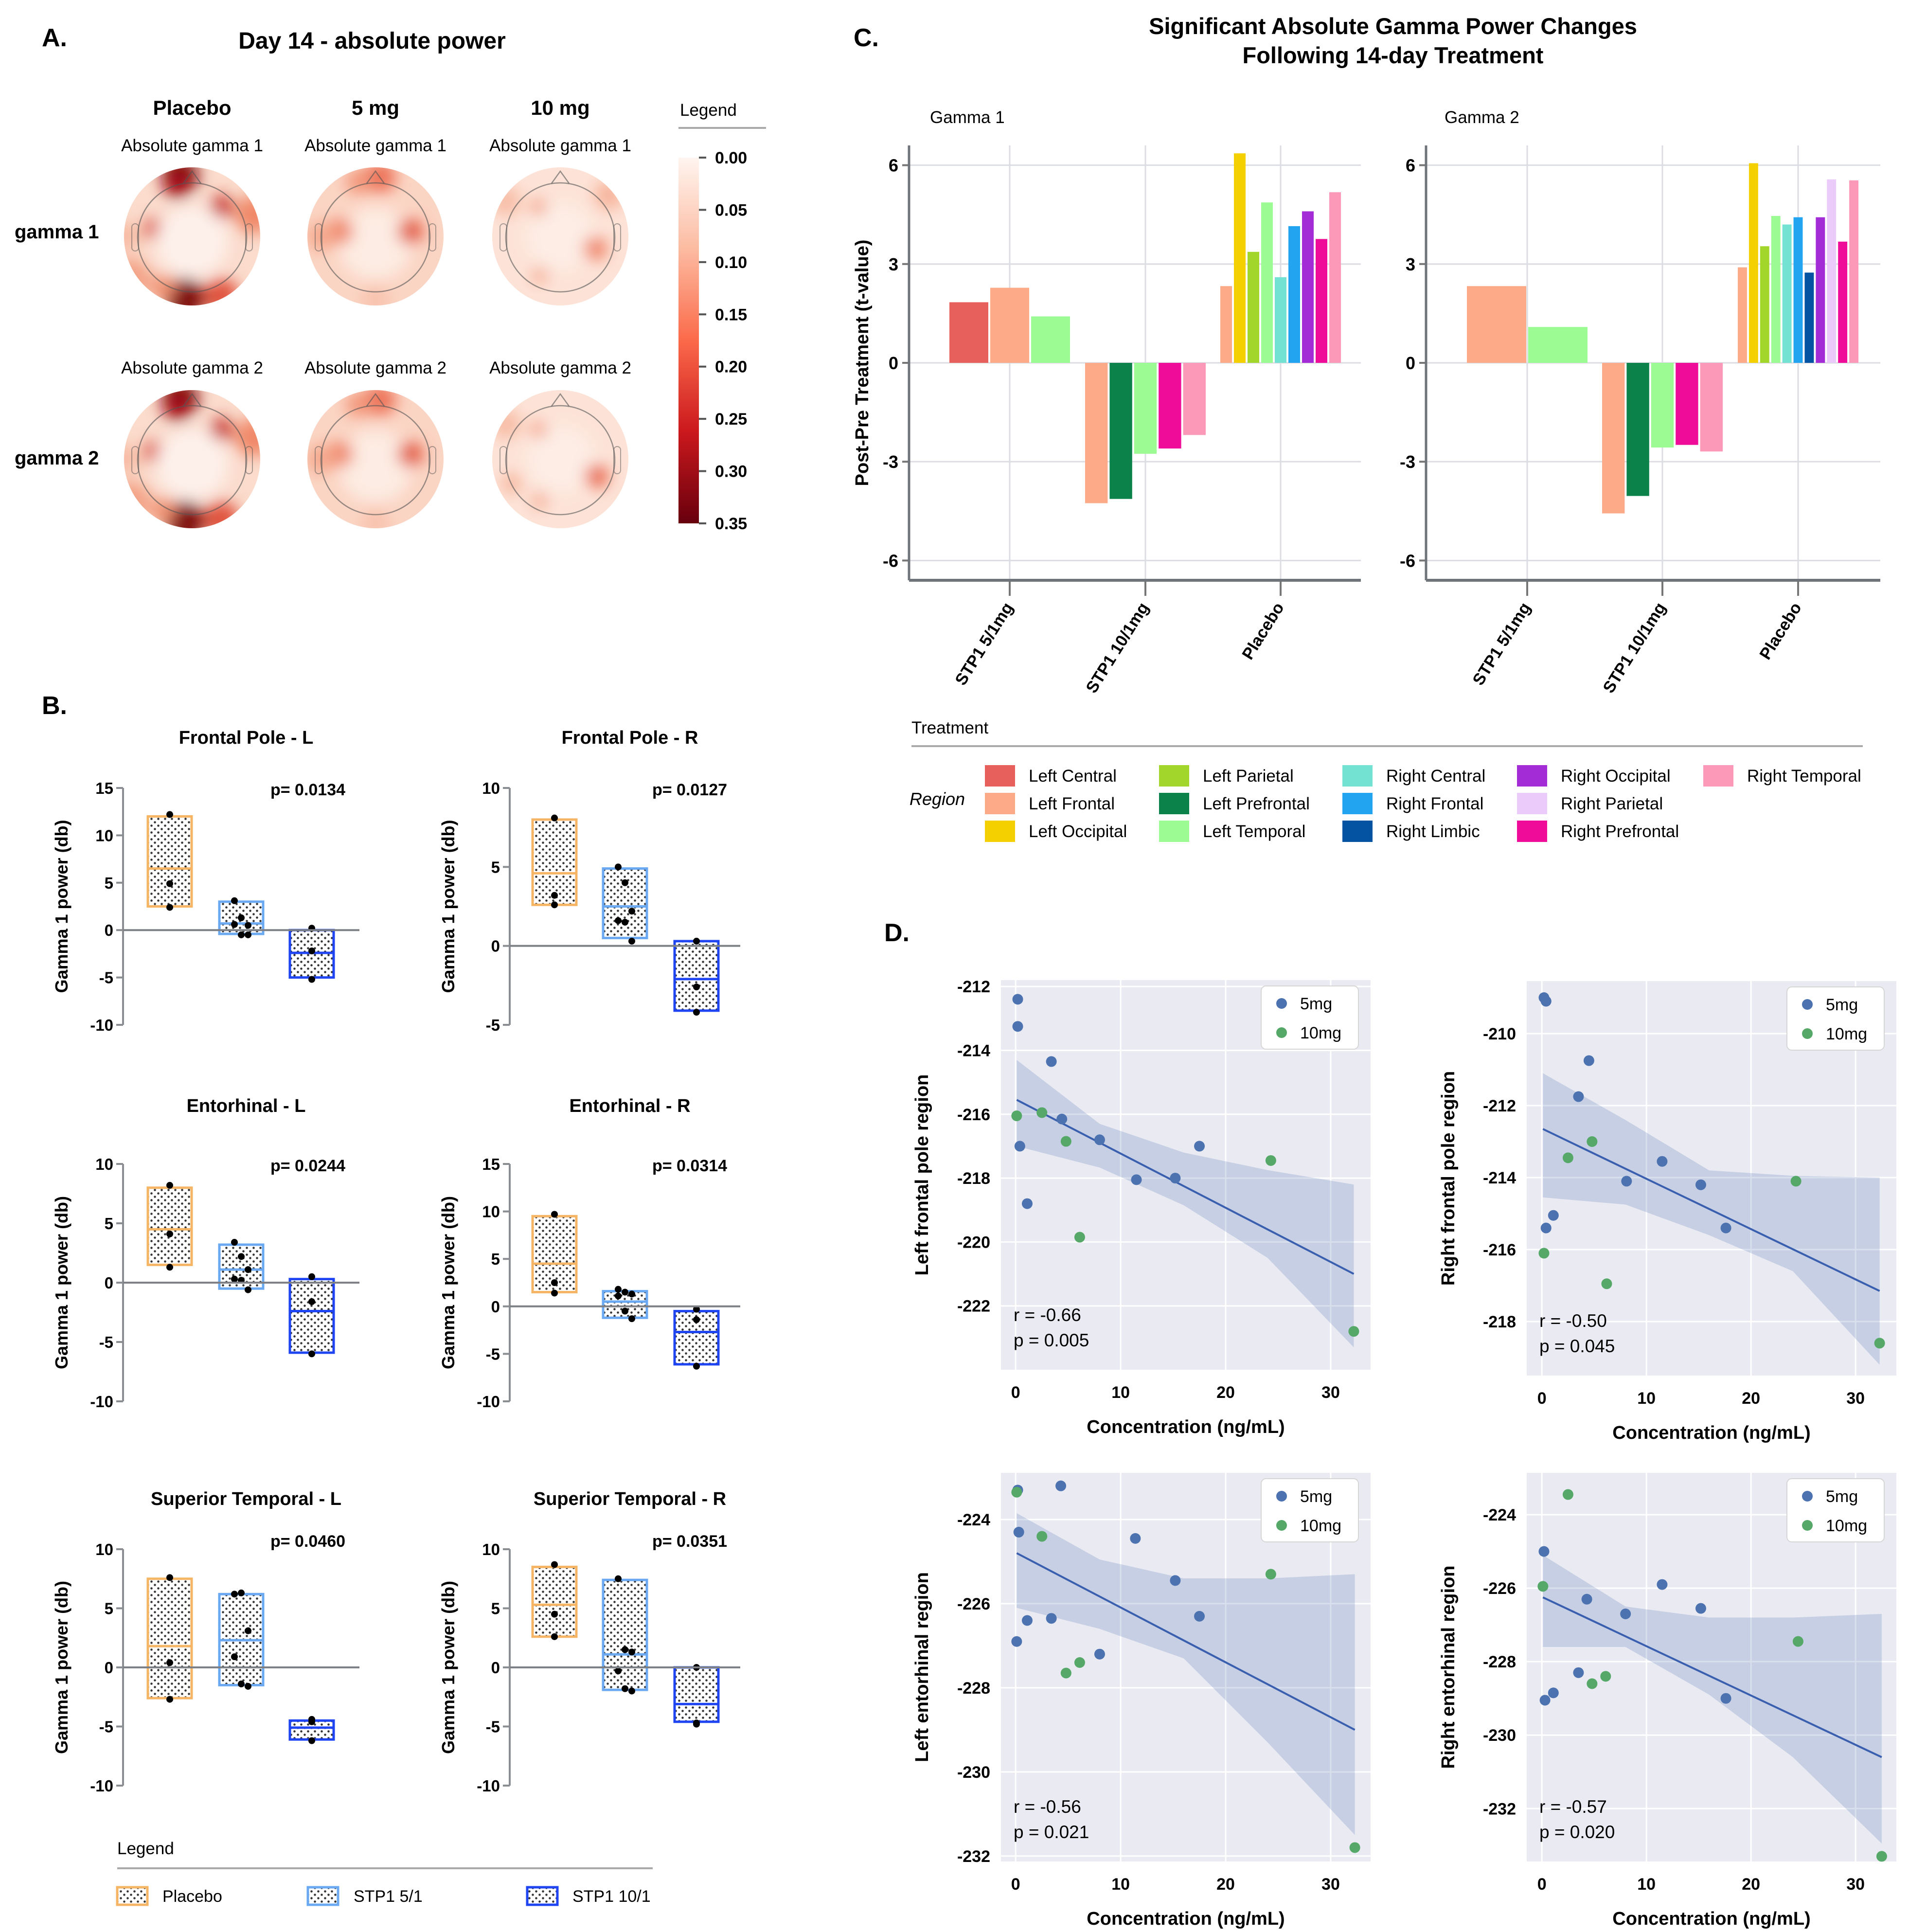  Describe the element at coordinates (307, 1541) in the screenshot. I see `p-value: p= 0.0460` at that location.